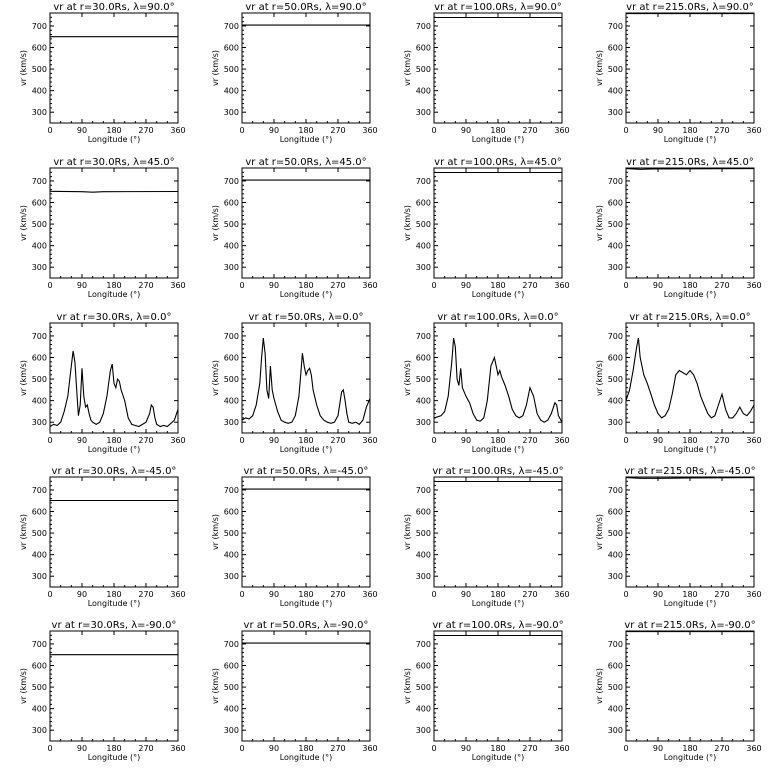  Describe the element at coordinates (306, 471) in the screenshot. I see `panel-title: vr at r=50.0Rs, λ=-45.0°` at that location.